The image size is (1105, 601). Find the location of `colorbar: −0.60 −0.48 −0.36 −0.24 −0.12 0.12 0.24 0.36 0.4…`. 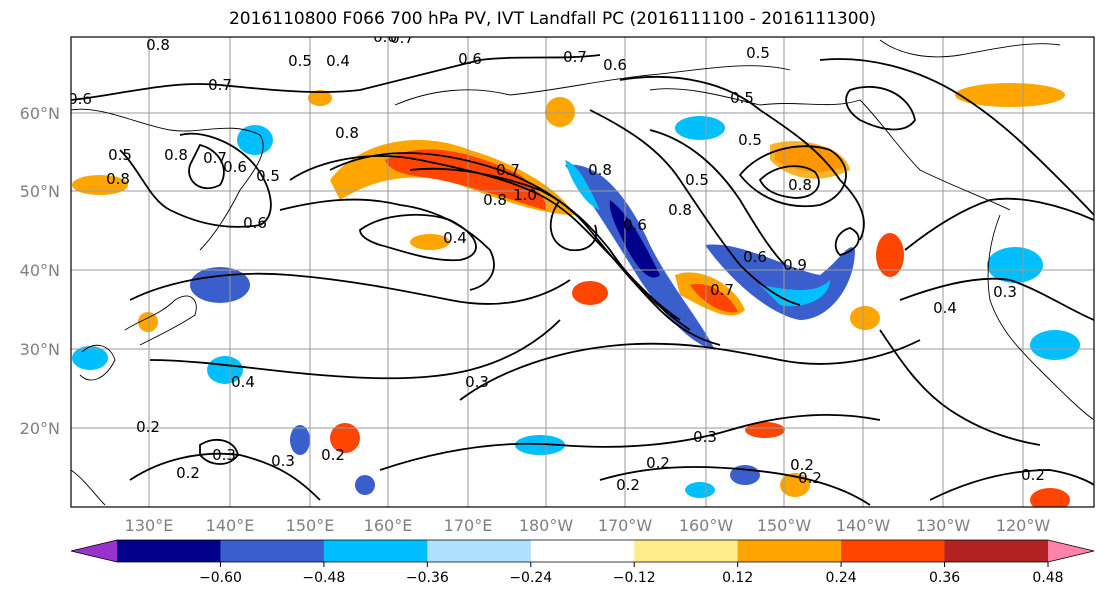

colorbar: −0.60 −0.48 −0.36 −0.24 −0.12 0.12 0.24 0.36 0.4… is located at coordinates (582, 562).